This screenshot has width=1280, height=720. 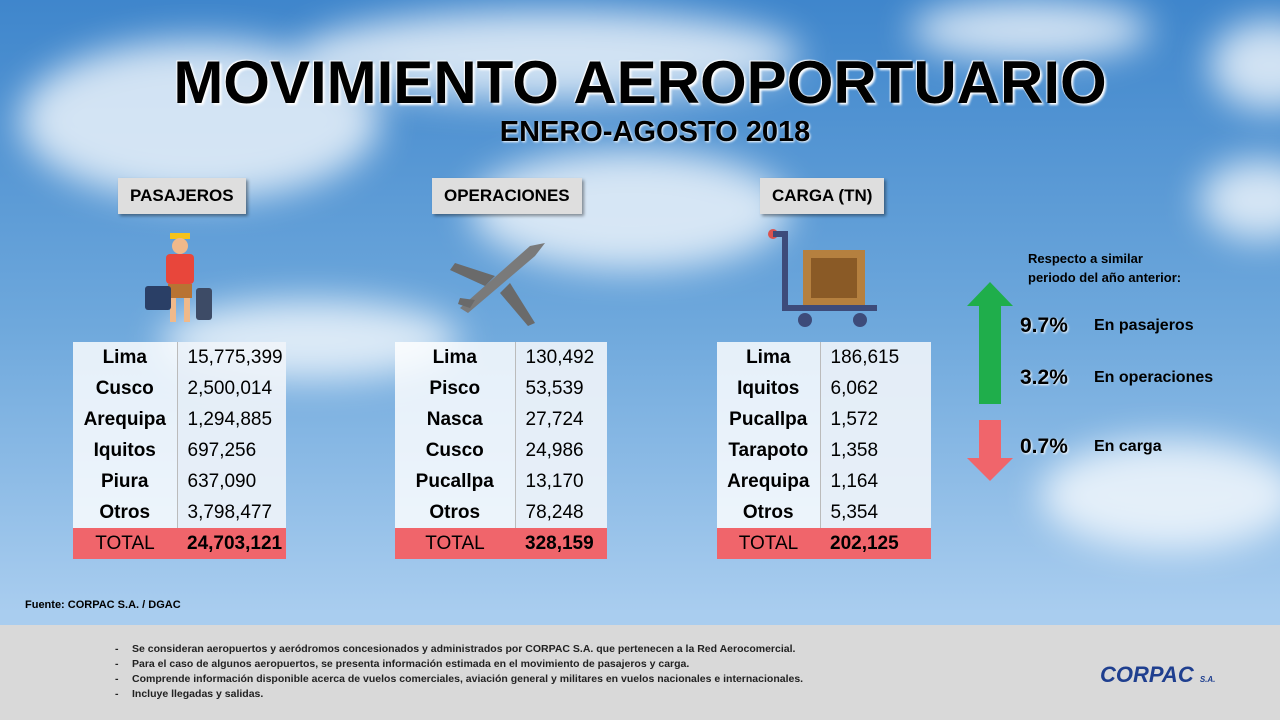 I want to click on row-value: 24,703,121, so click(x=231, y=543).